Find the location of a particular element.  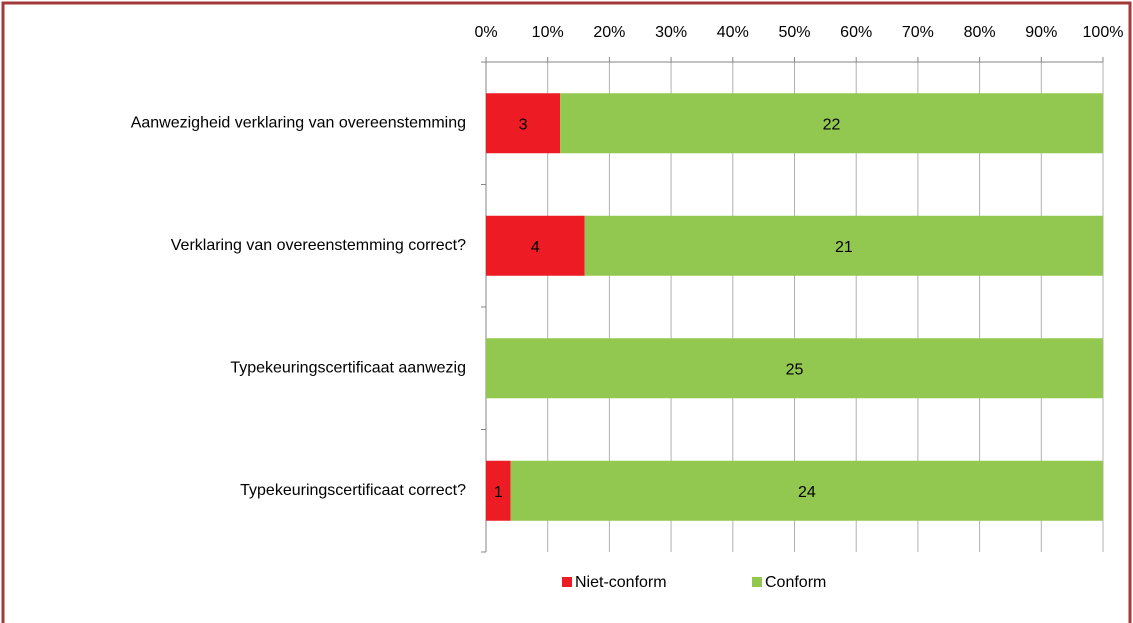

y-tick-label: Typekeuringscertificaat correct? is located at coordinates (353, 490).